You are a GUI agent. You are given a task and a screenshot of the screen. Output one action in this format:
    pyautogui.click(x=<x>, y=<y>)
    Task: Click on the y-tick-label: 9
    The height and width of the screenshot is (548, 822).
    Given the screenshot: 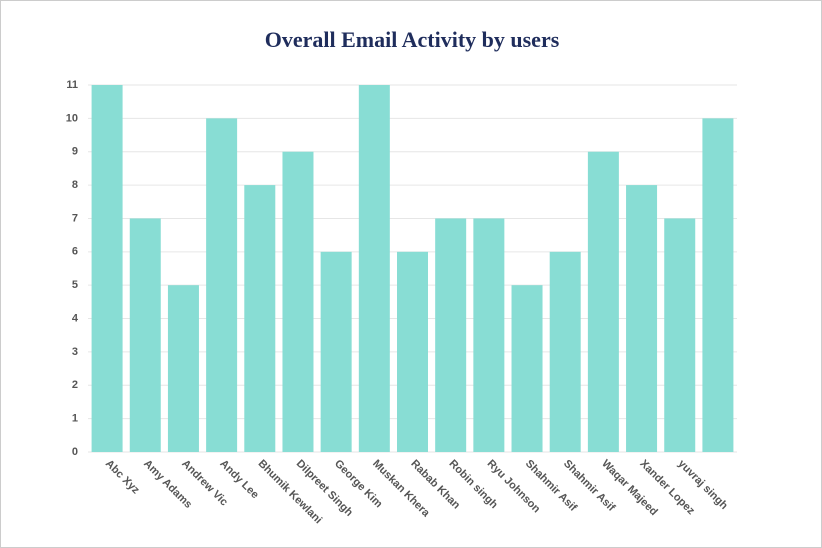 What is the action you would take?
    pyautogui.click(x=75, y=152)
    